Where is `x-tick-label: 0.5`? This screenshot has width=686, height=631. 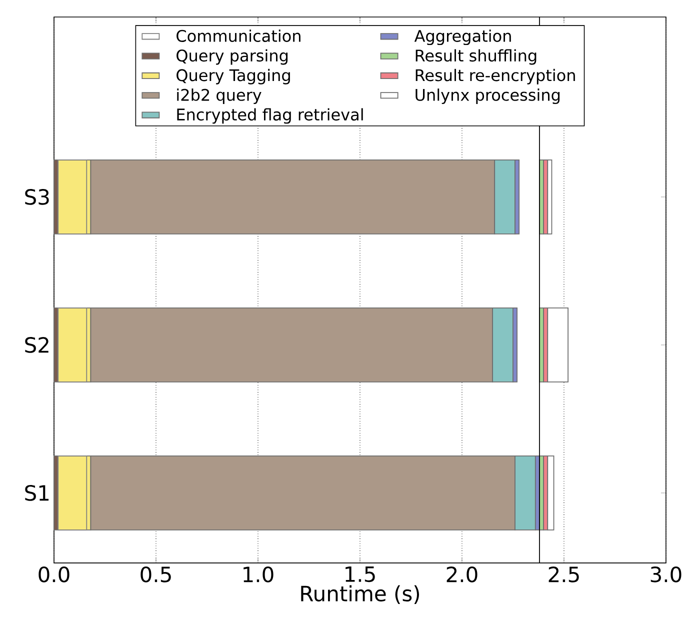
x-tick-label: 0.5 is located at coordinates (155, 574).